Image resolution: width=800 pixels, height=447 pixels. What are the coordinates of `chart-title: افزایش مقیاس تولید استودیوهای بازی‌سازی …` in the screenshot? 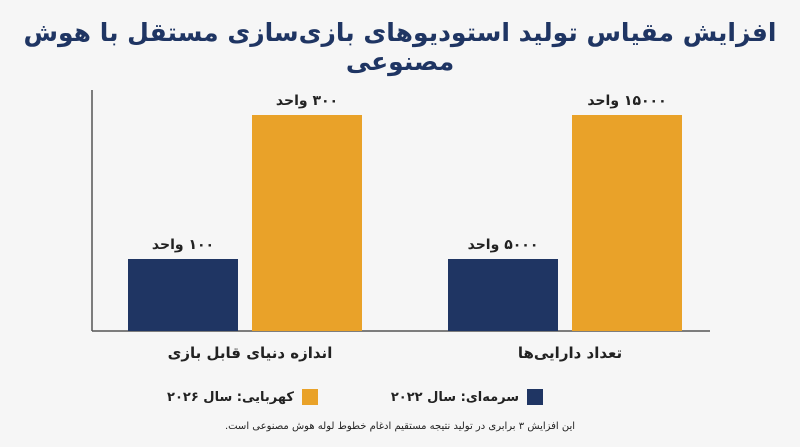 It's located at (400, 47).